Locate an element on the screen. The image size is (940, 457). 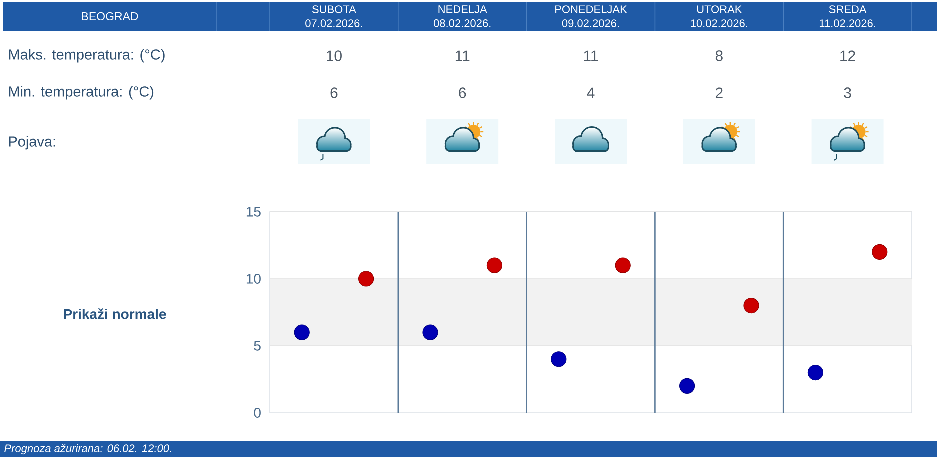
text: NEDELJA 08.02.2026. is located at coordinates (462, 17).